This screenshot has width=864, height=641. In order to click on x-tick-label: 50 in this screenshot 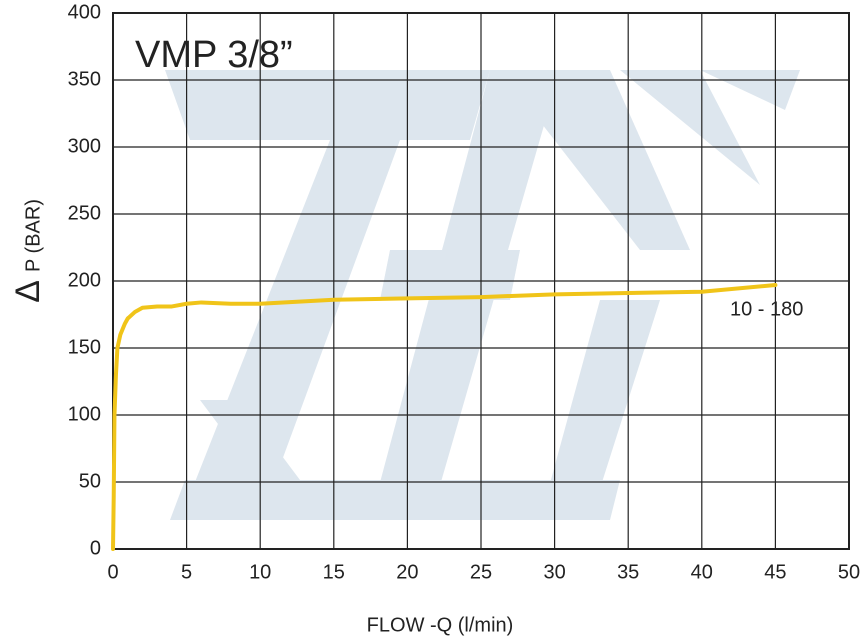, I will do `click(849, 572)`.